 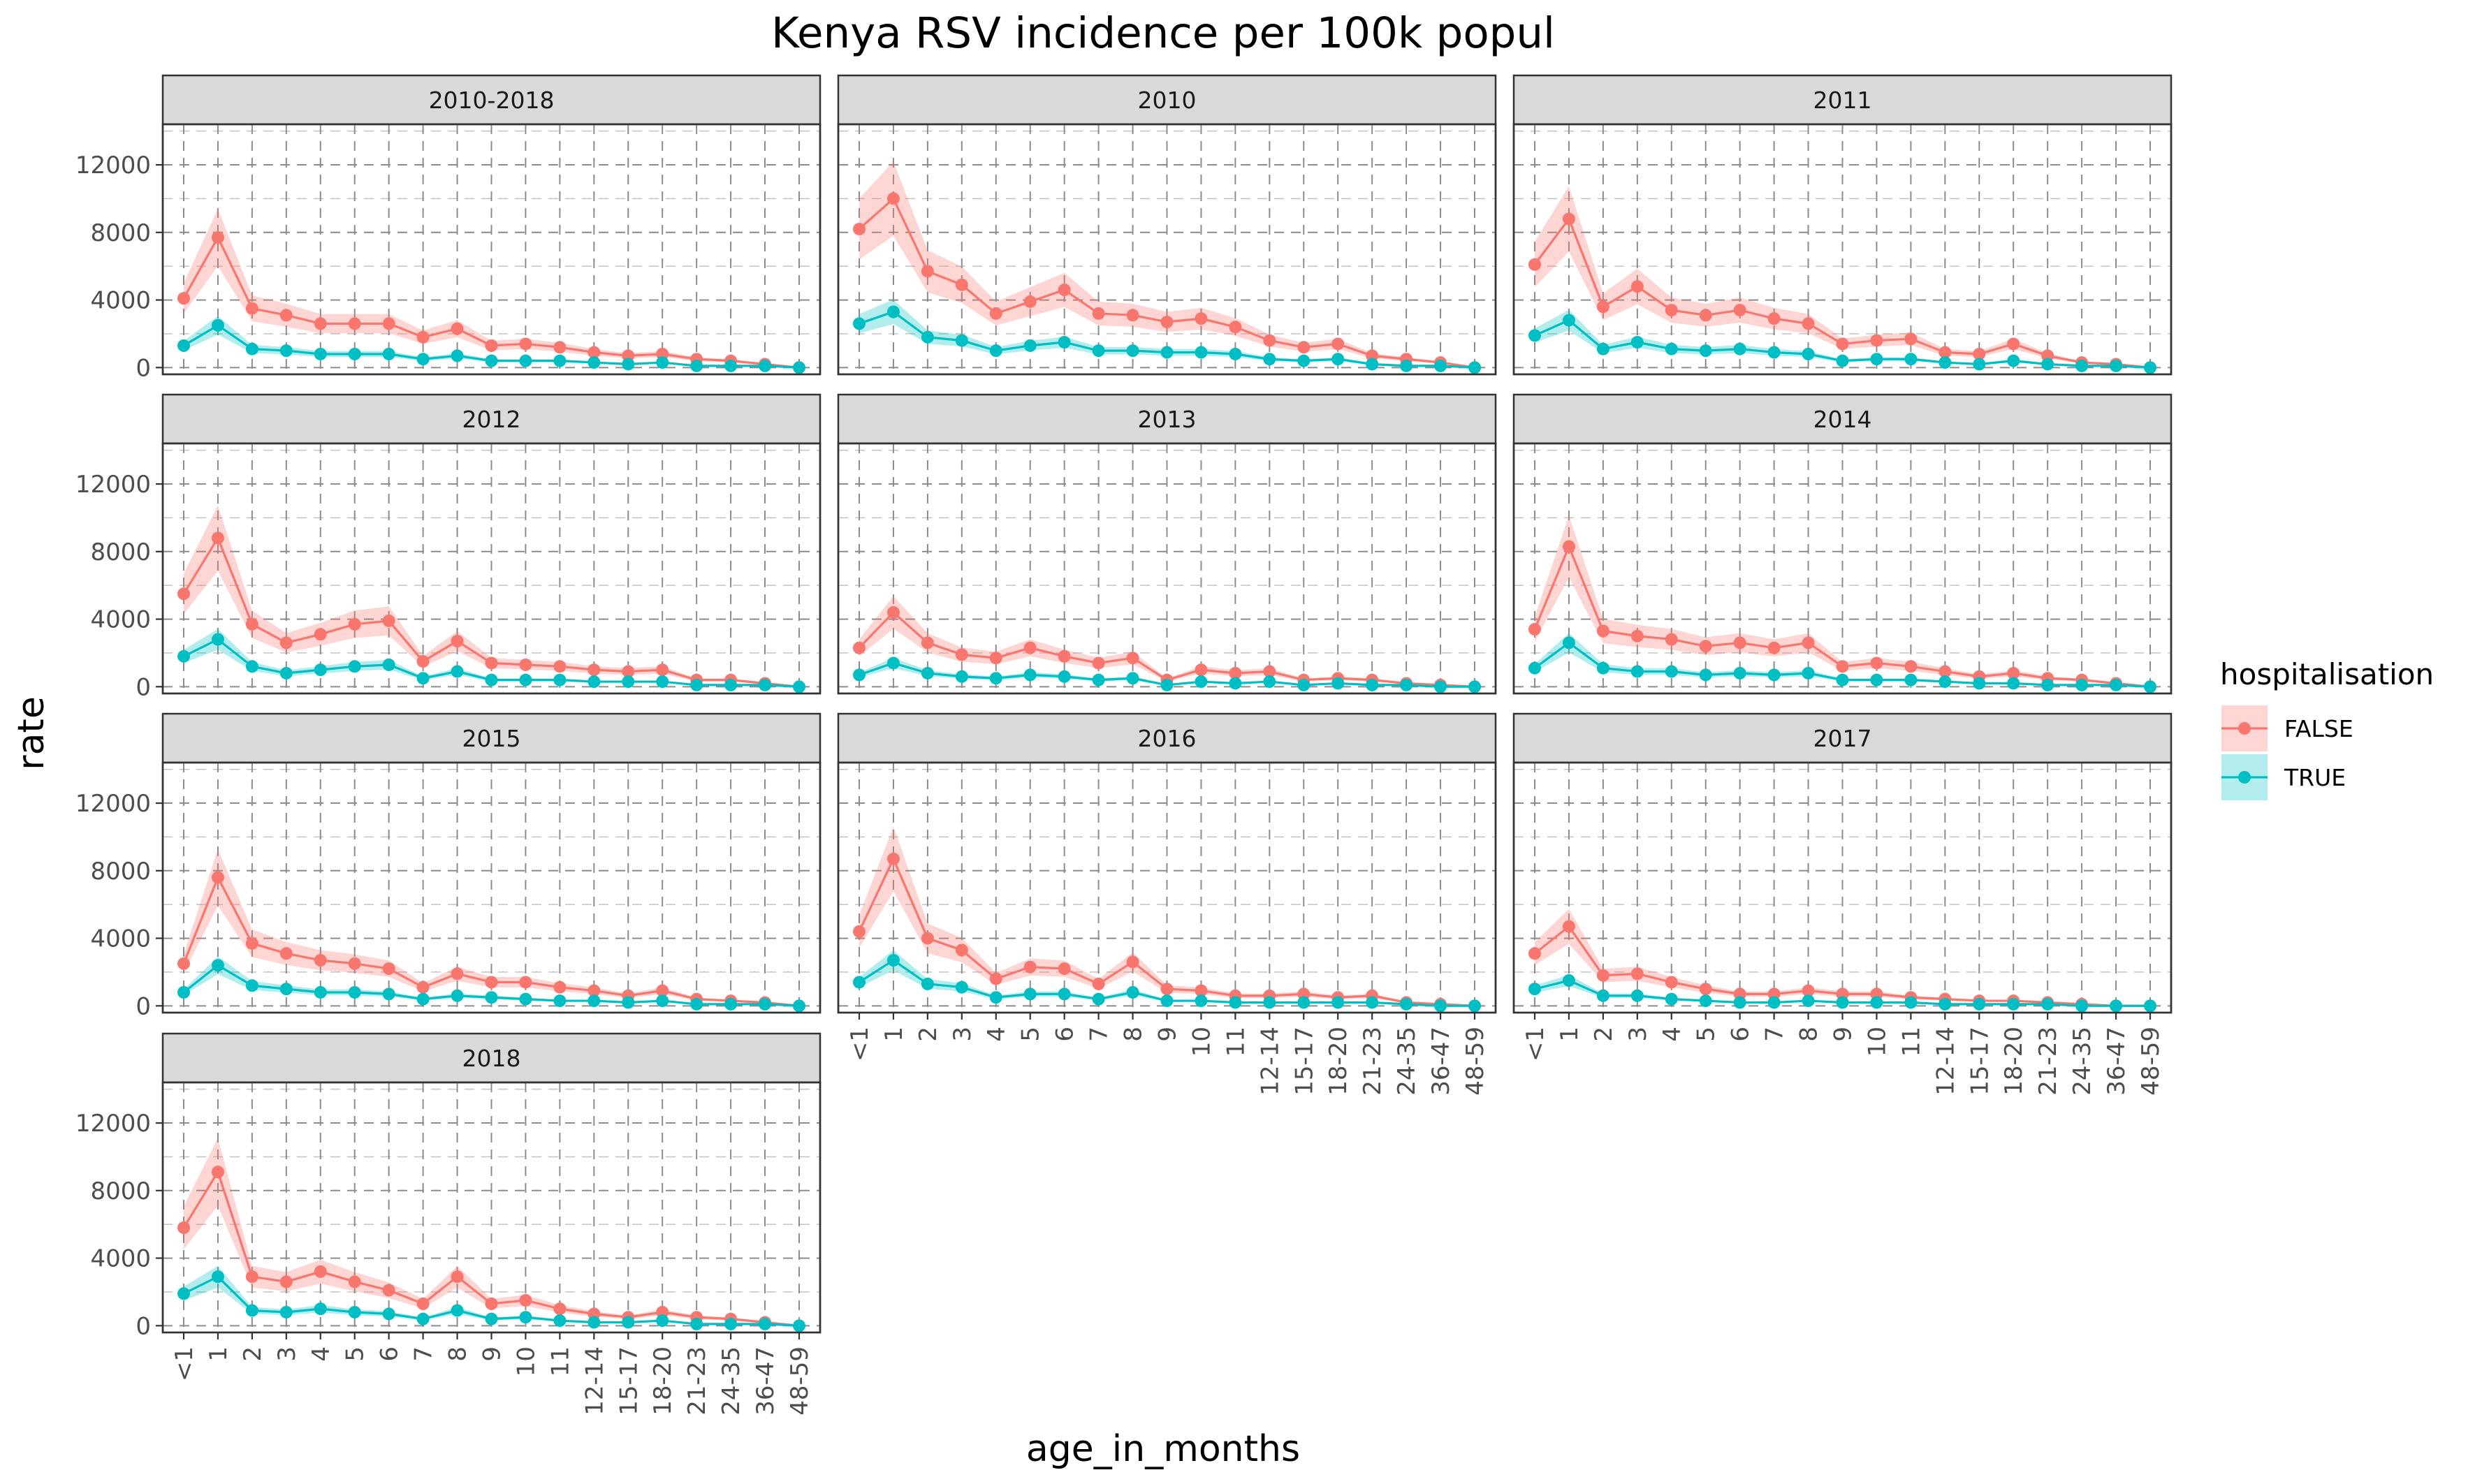 I want to click on facet-strip-label: 2018, so click(x=491, y=1058).